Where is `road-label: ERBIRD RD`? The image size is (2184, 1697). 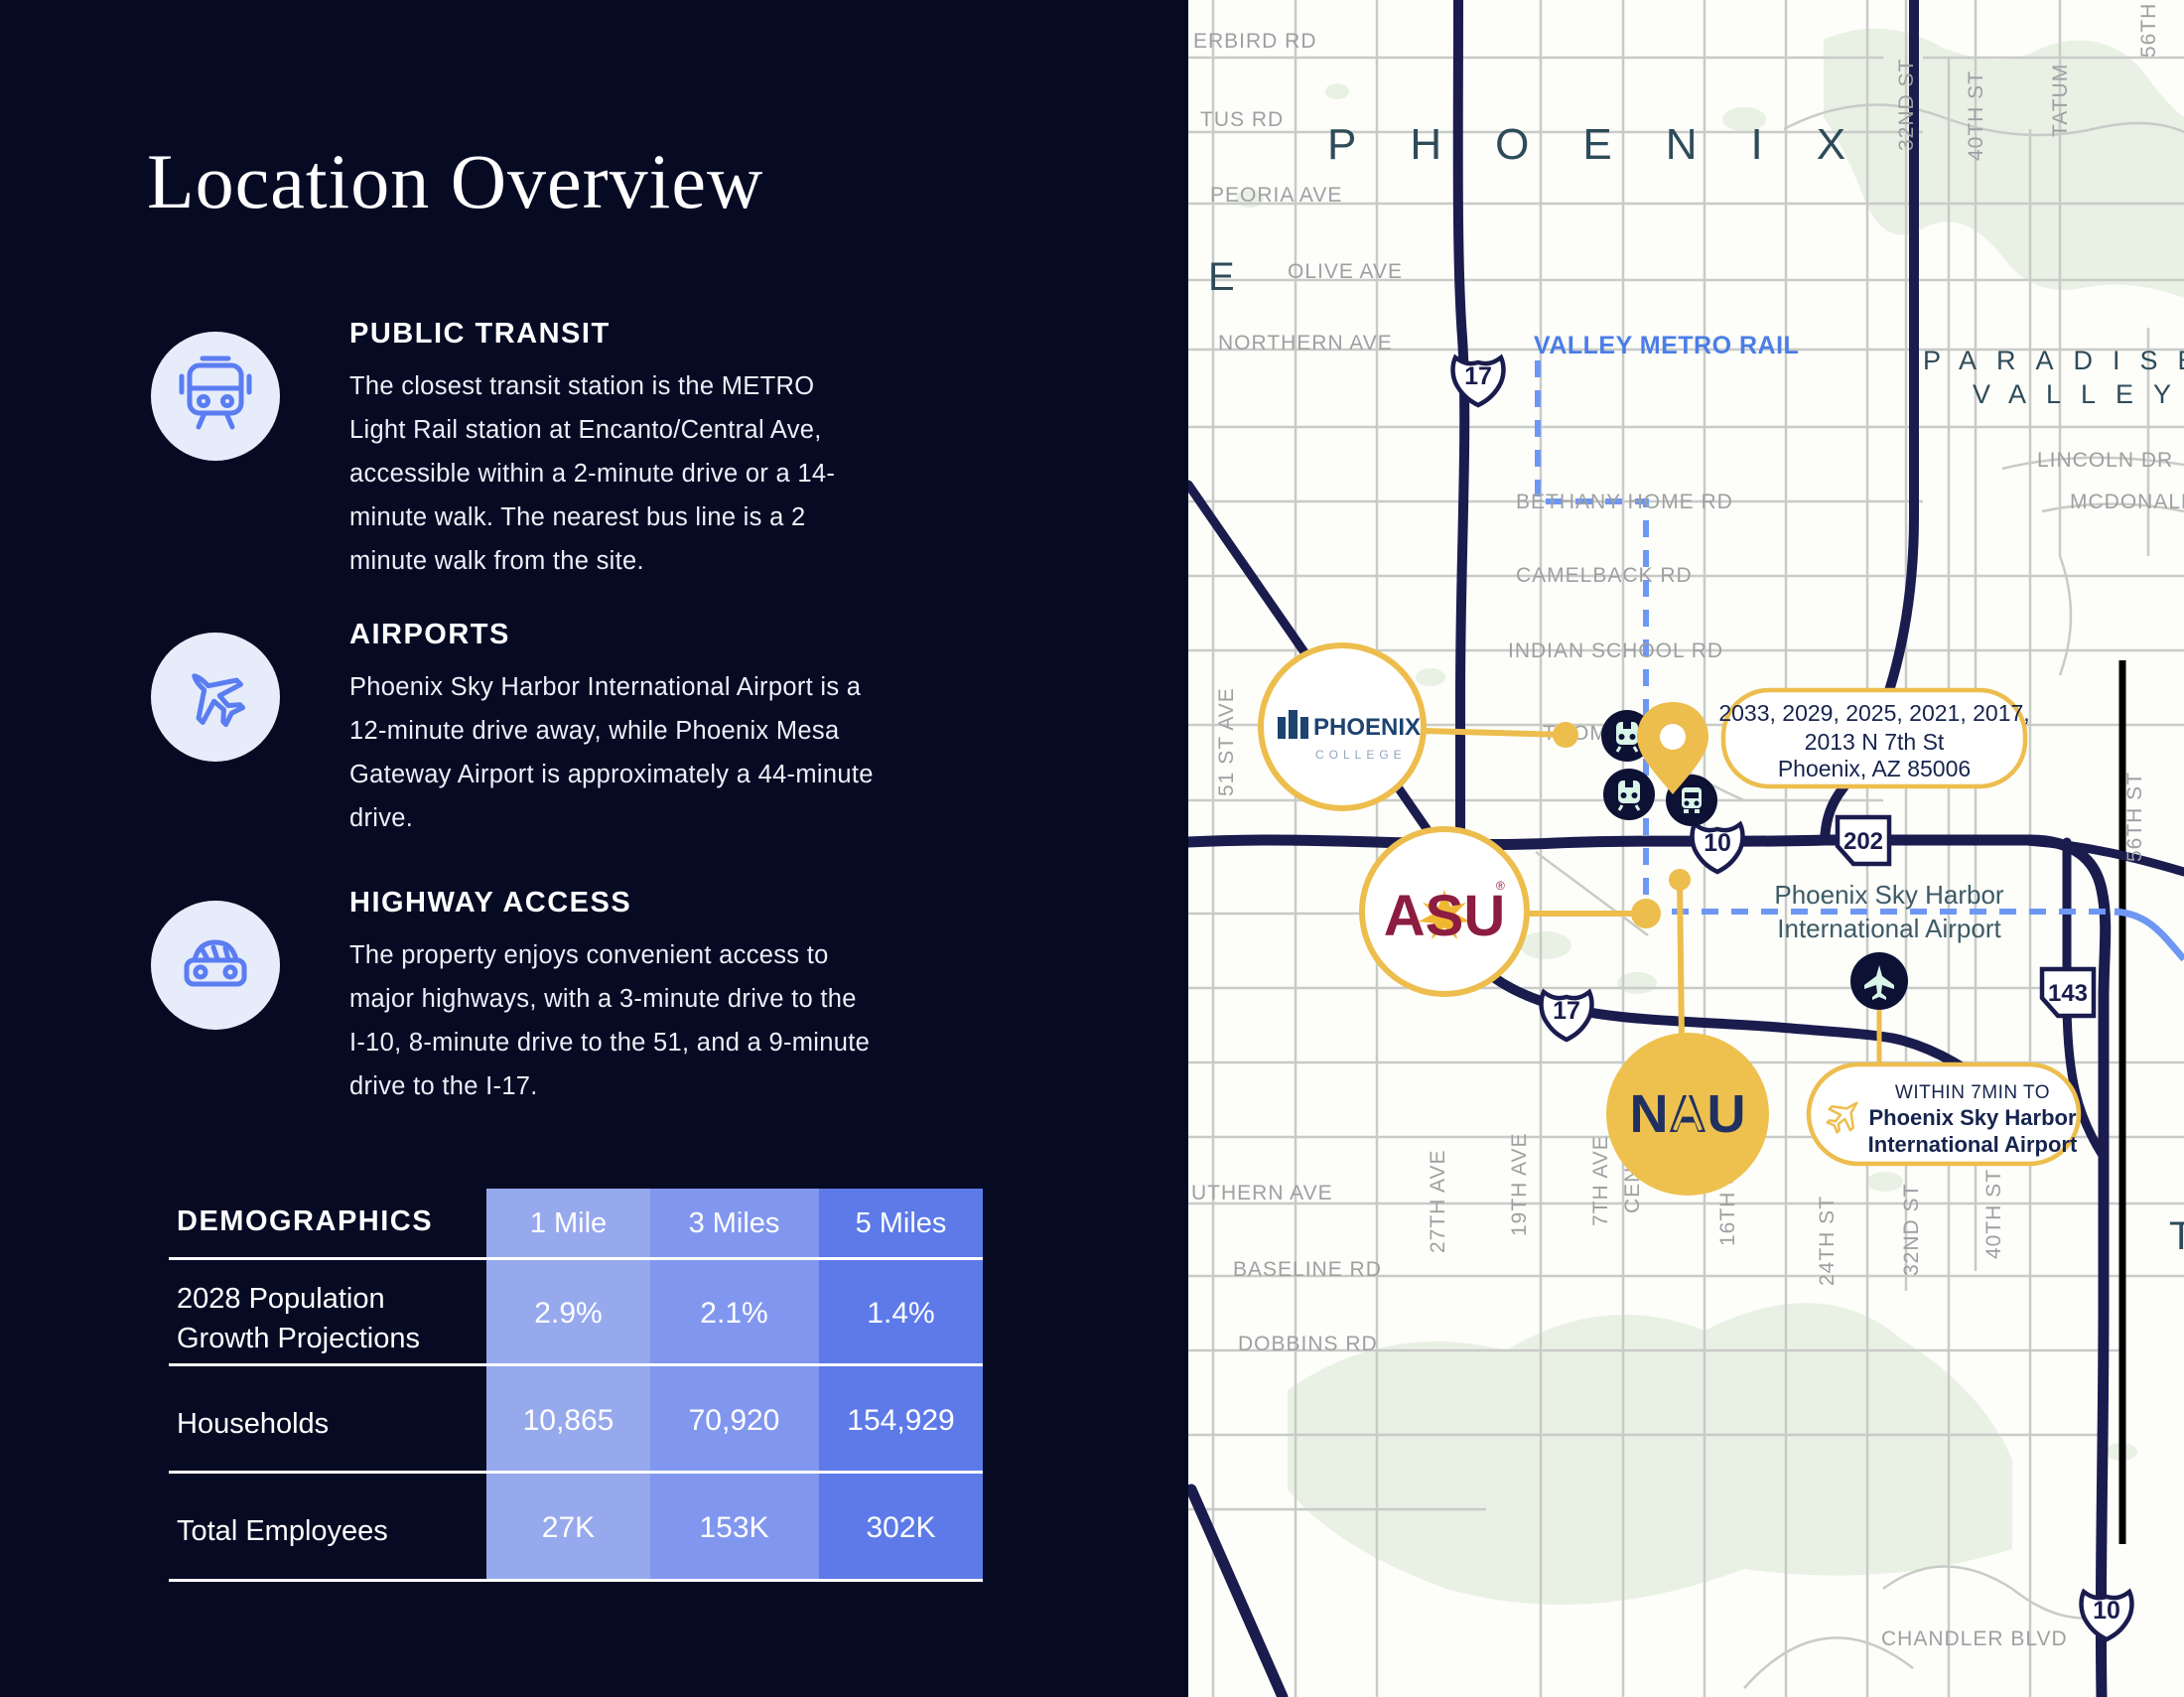 road-label: ERBIRD RD is located at coordinates (1255, 41).